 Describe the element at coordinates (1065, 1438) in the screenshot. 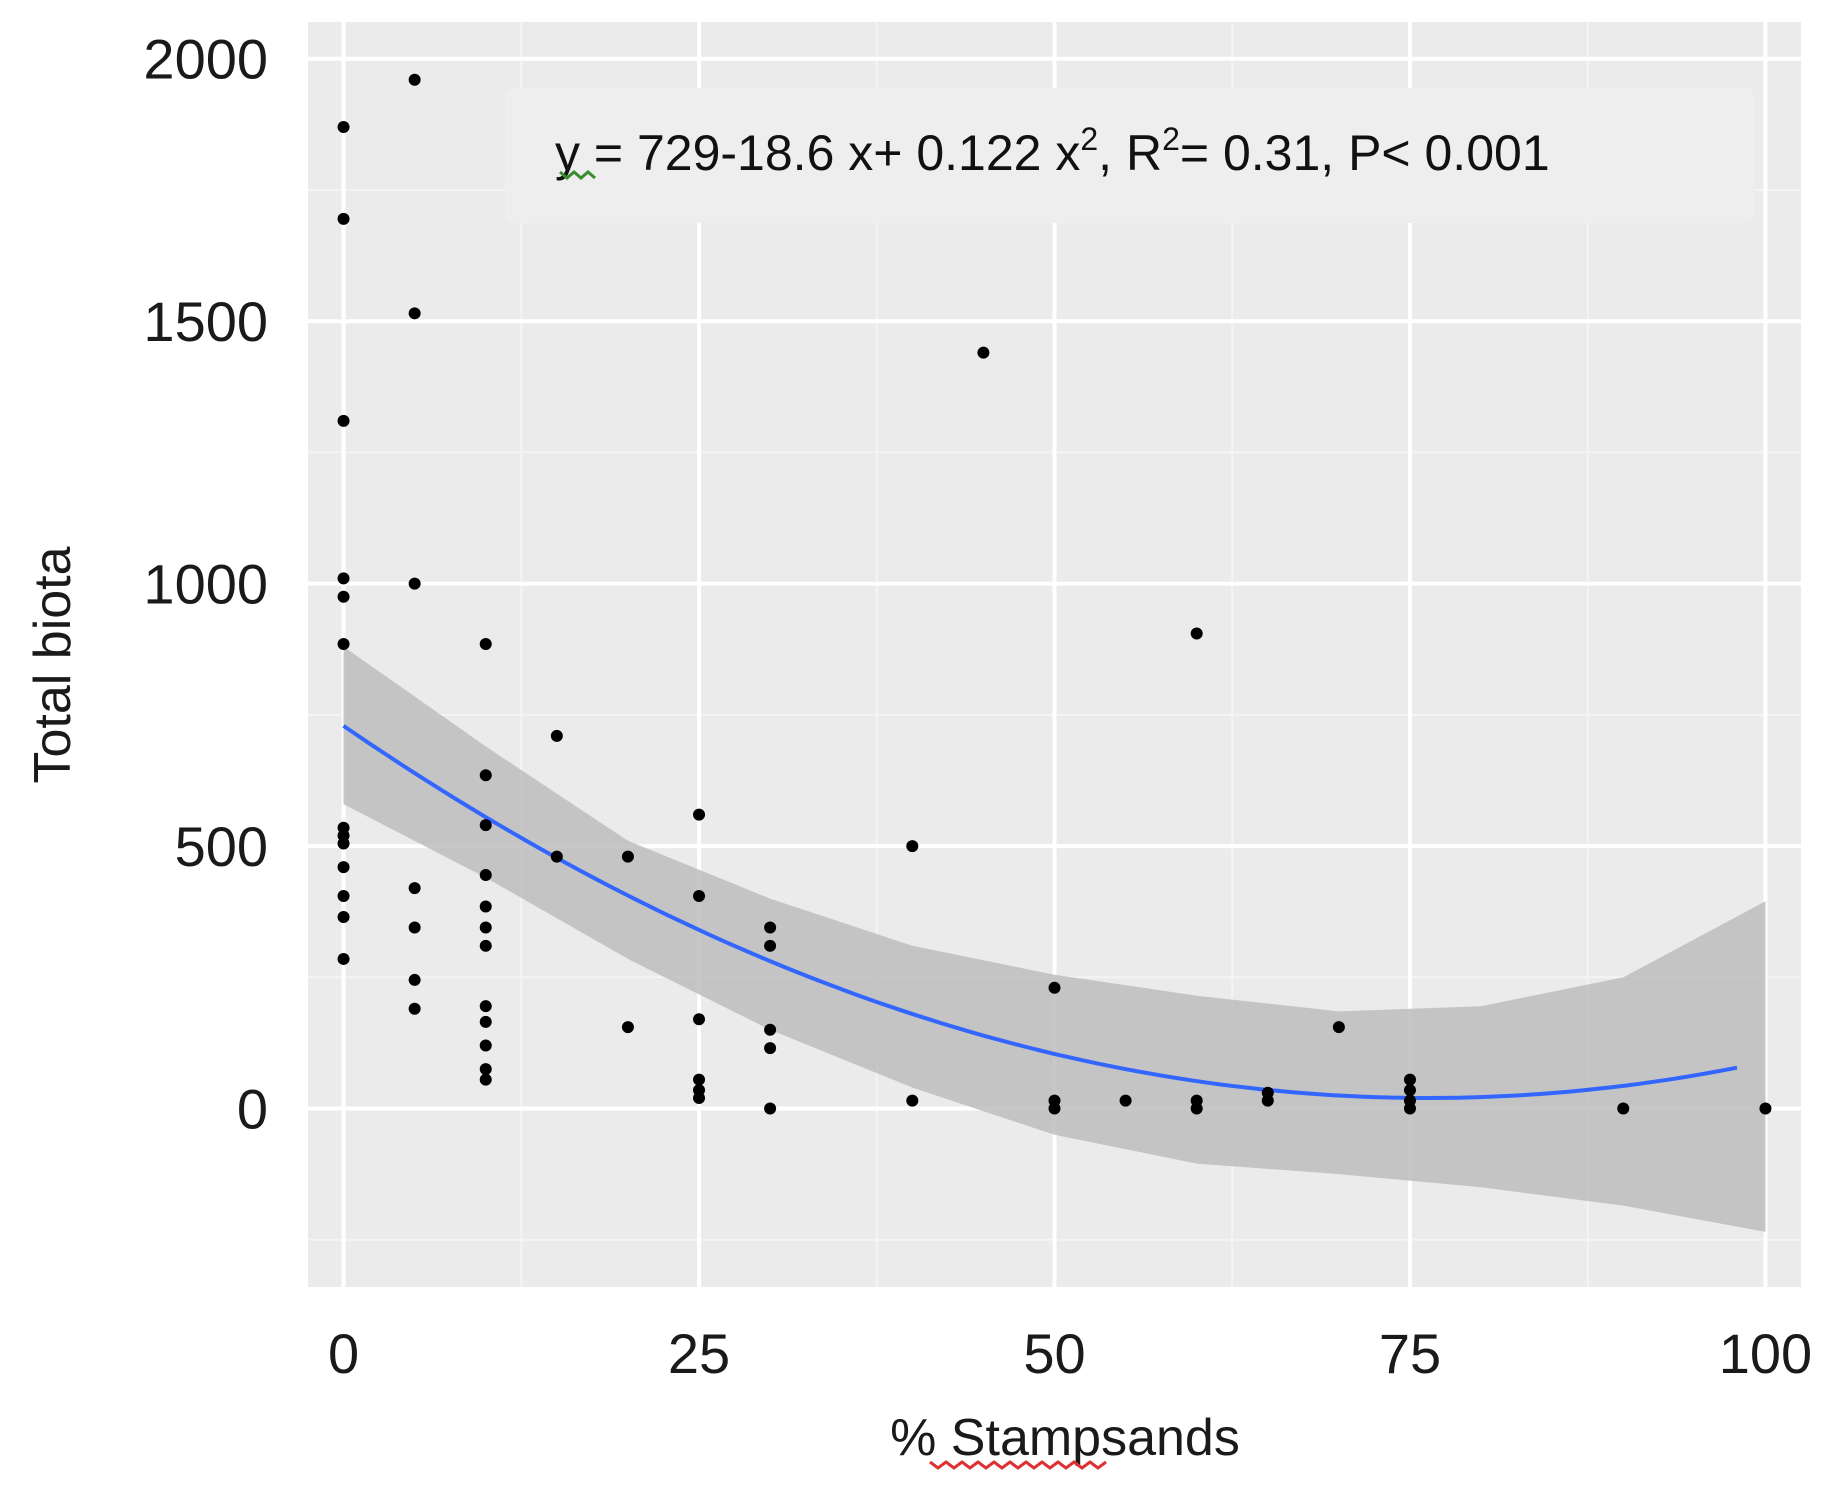

I see `x-axis-title: % Stampsands` at that location.